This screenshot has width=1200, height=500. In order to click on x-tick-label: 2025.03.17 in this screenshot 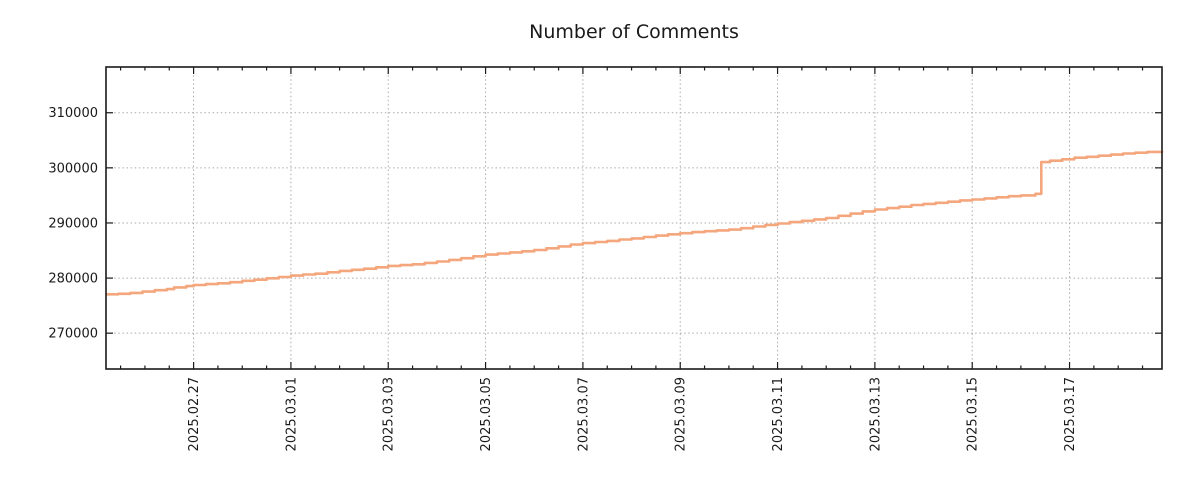, I will do `click(1070, 414)`.